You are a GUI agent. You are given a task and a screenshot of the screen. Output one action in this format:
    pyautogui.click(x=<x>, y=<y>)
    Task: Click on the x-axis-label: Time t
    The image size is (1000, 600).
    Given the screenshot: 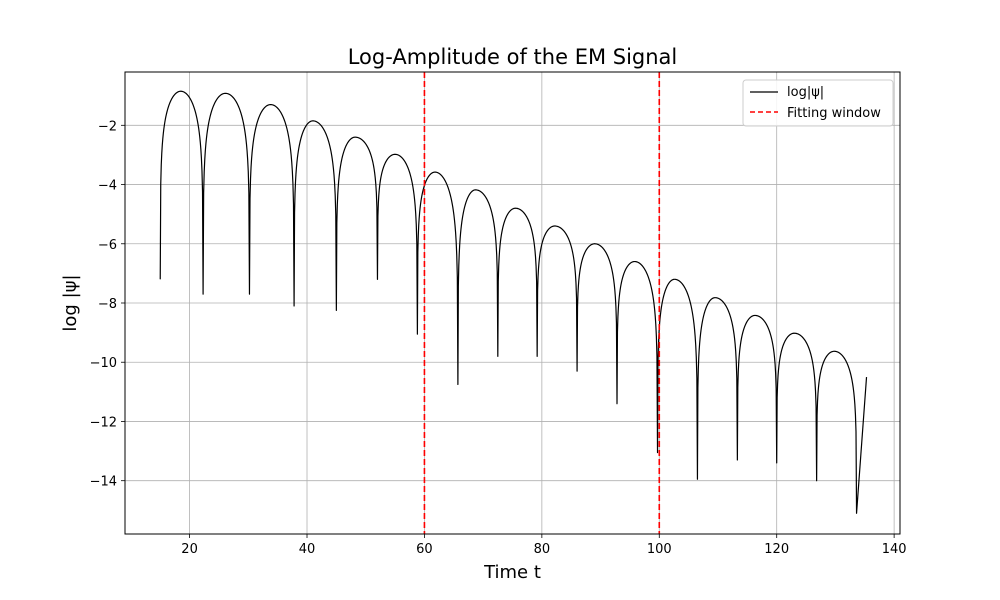 What is the action you would take?
    pyautogui.click(x=512, y=572)
    